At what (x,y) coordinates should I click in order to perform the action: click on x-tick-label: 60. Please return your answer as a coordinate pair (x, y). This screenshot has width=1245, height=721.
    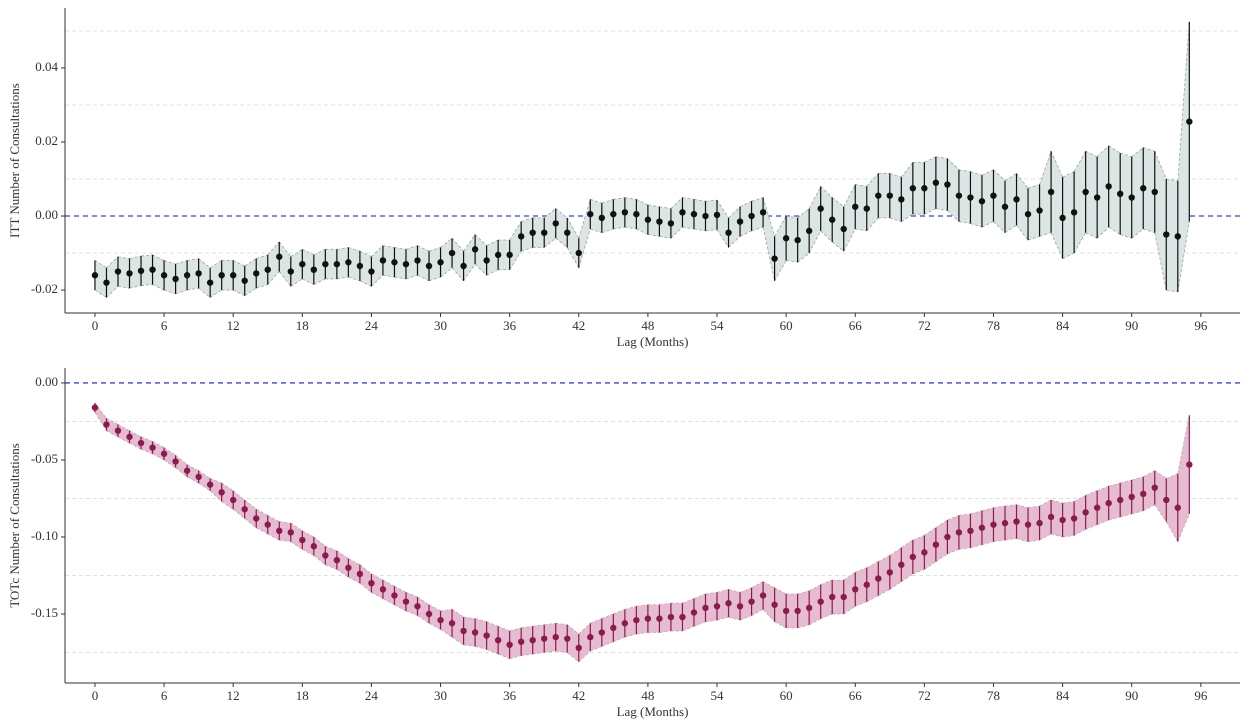
    Looking at the image, I should click on (786, 695).